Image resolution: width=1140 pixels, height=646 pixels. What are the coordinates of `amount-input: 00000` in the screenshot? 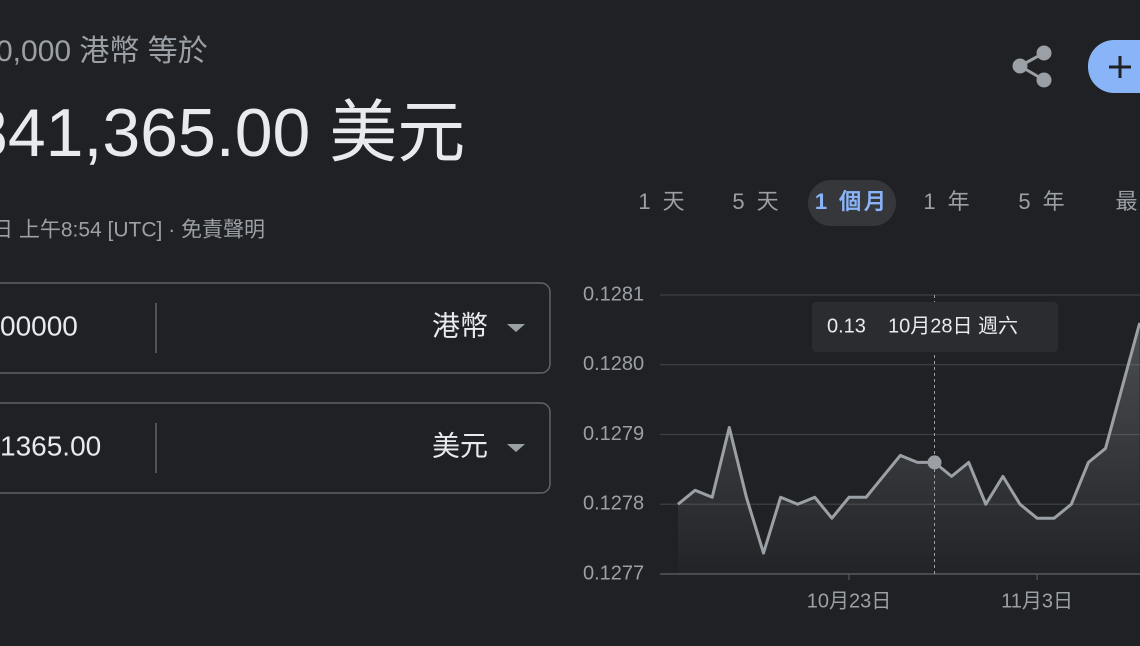 It's located at (39, 325).